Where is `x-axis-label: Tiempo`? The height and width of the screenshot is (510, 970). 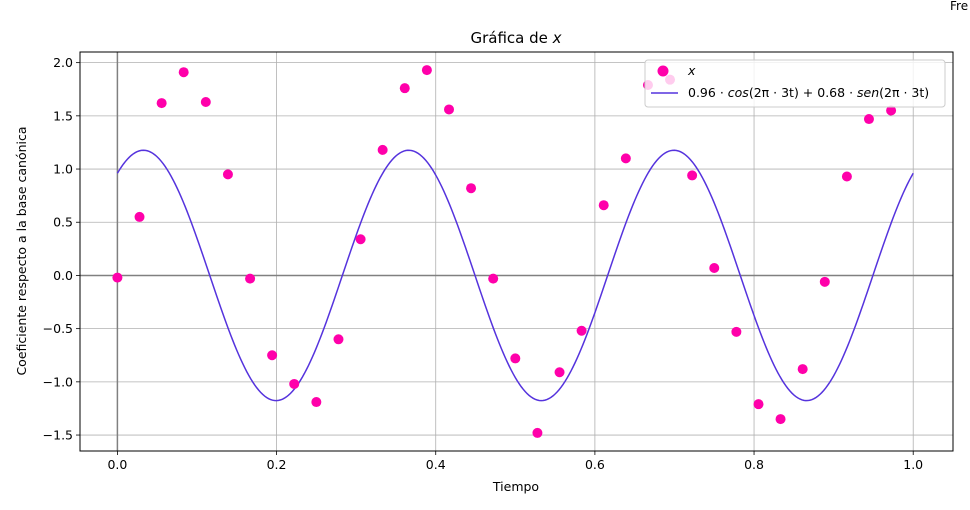 x-axis-label: Tiempo is located at coordinates (515, 486).